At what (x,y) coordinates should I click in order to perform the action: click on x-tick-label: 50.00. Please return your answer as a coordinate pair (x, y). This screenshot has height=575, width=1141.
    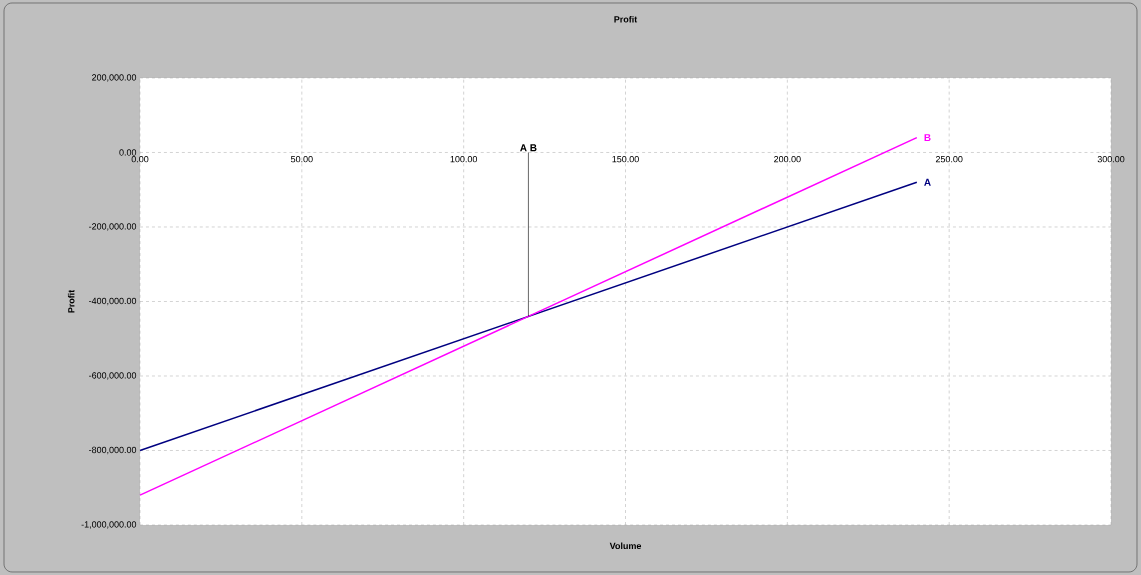
    Looking at the image, I should click on (301, 159).